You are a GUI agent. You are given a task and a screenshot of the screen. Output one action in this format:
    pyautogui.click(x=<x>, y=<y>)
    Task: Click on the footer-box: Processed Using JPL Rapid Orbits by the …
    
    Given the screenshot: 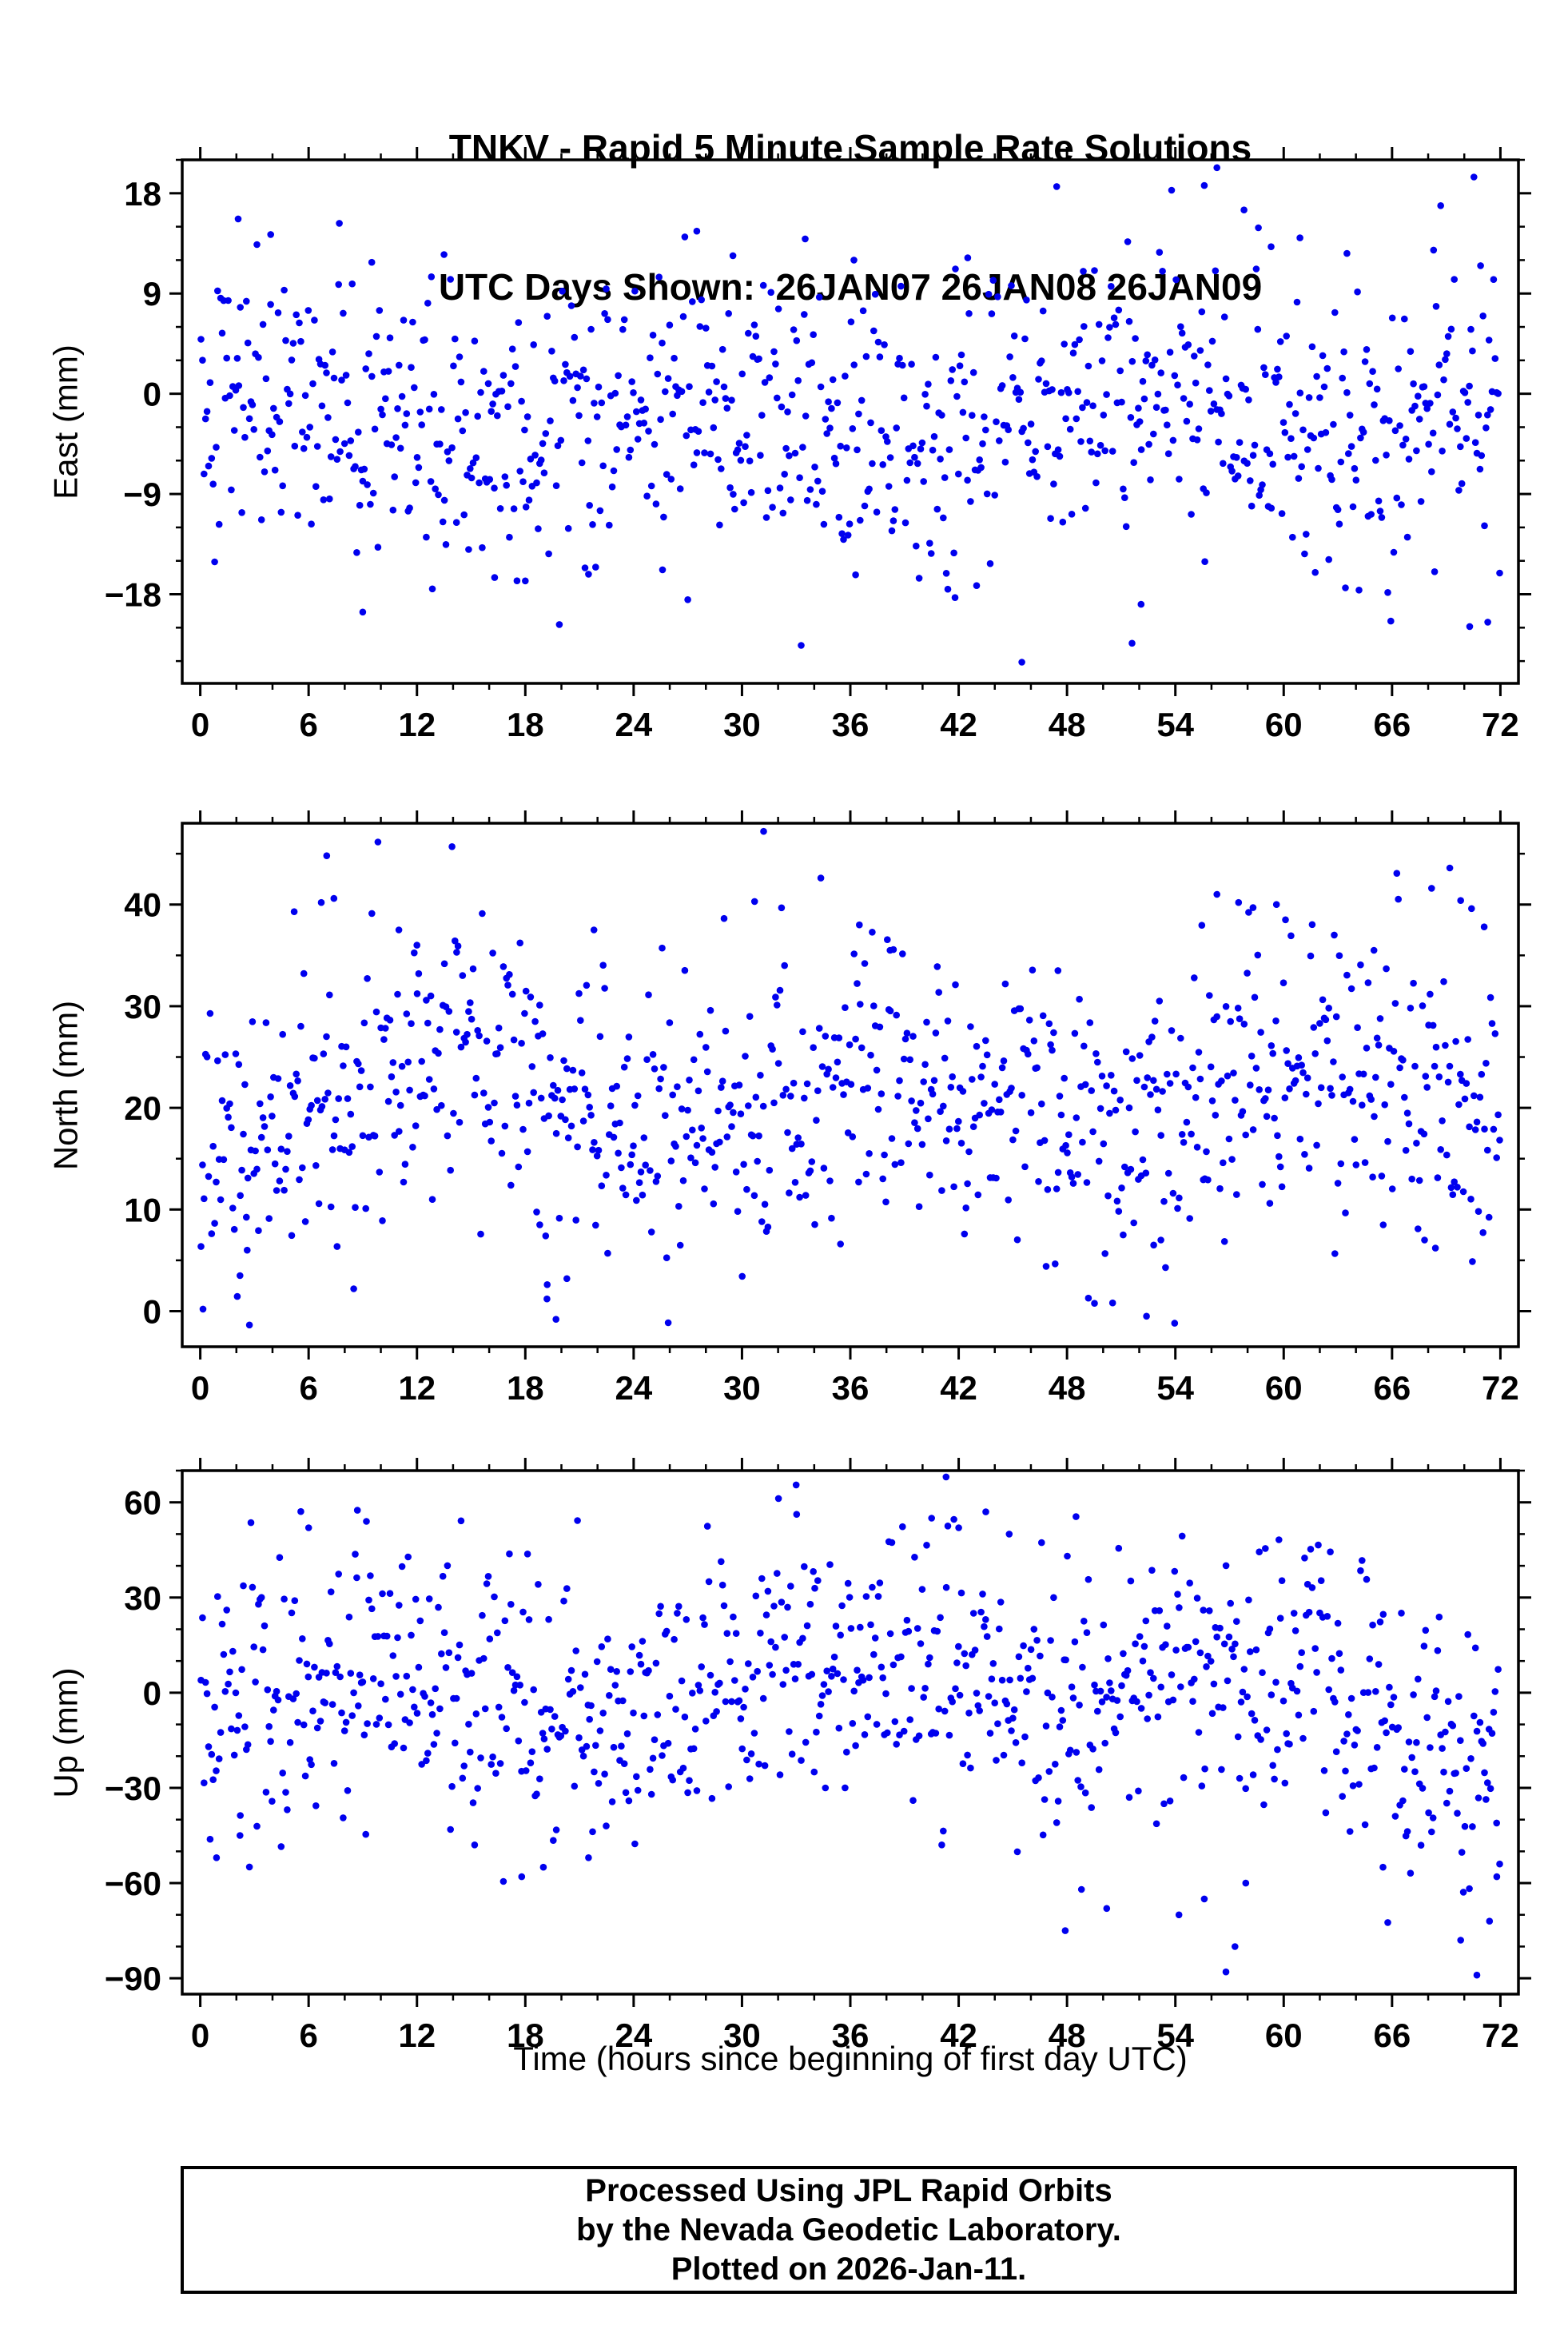 What is the action you would take?
    pyautogui.click(x=849, y=2230)
    